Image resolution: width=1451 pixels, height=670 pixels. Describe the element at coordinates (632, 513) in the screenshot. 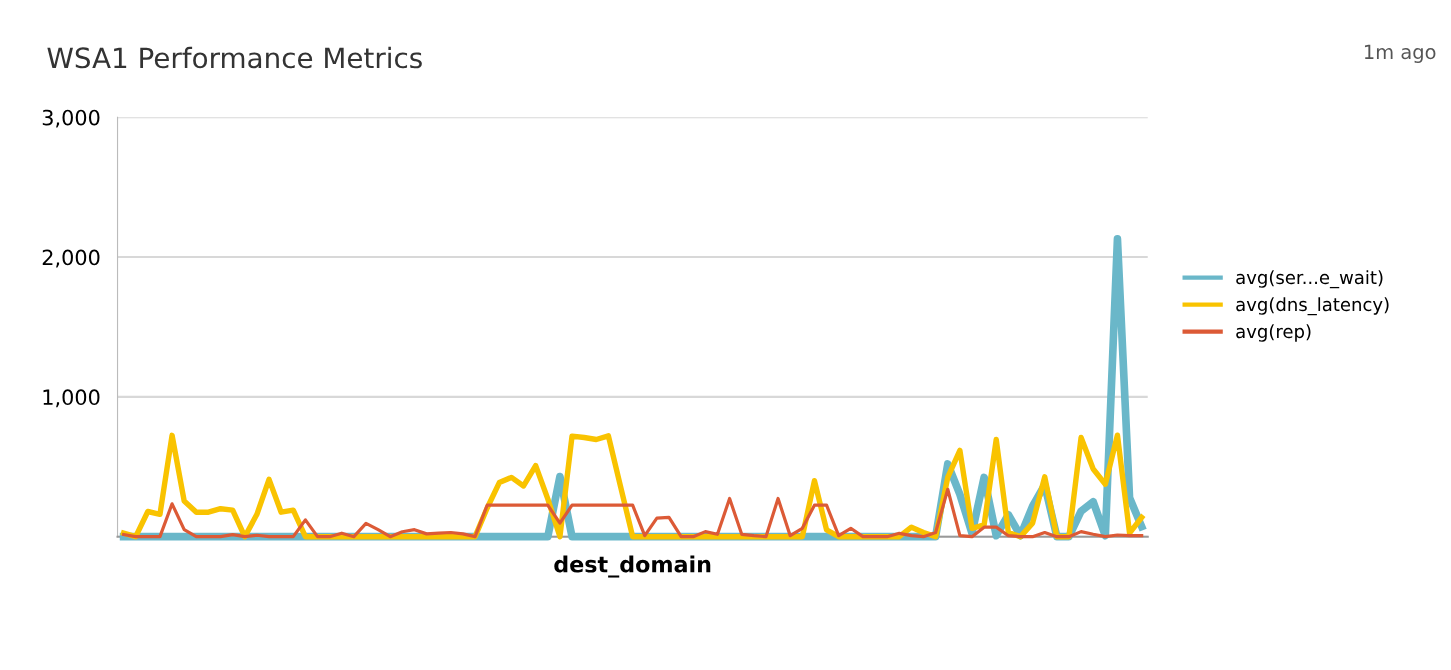

I see `line-series` at that location.